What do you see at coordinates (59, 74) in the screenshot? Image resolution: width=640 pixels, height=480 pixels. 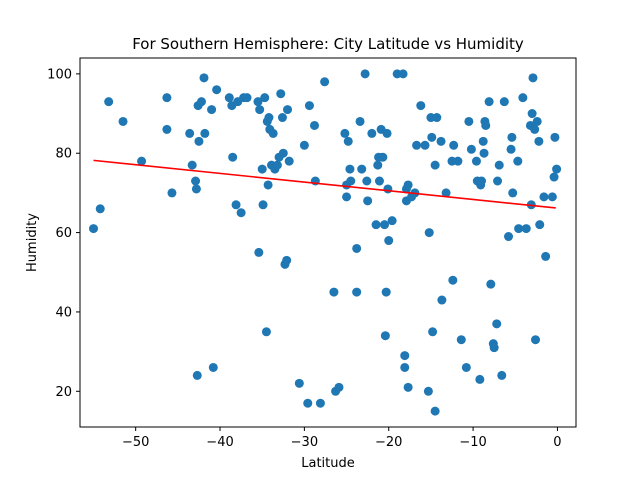 I see `y-tick-label: 100` at bounding box center [59, 74].